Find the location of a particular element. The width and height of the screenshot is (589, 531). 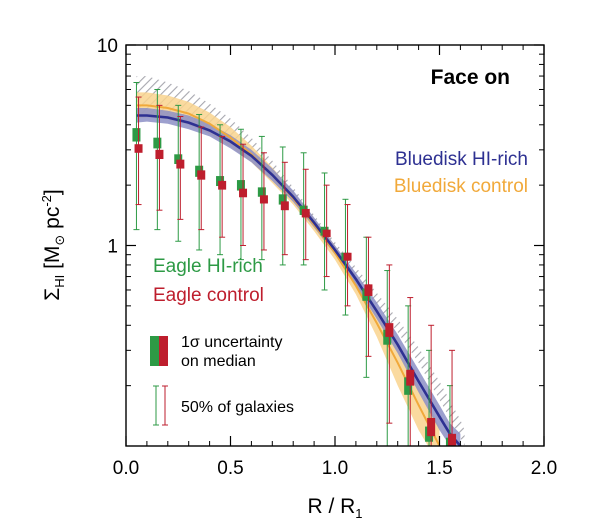

x-tick-label: 0.0 is located at coordinates (126, 468).